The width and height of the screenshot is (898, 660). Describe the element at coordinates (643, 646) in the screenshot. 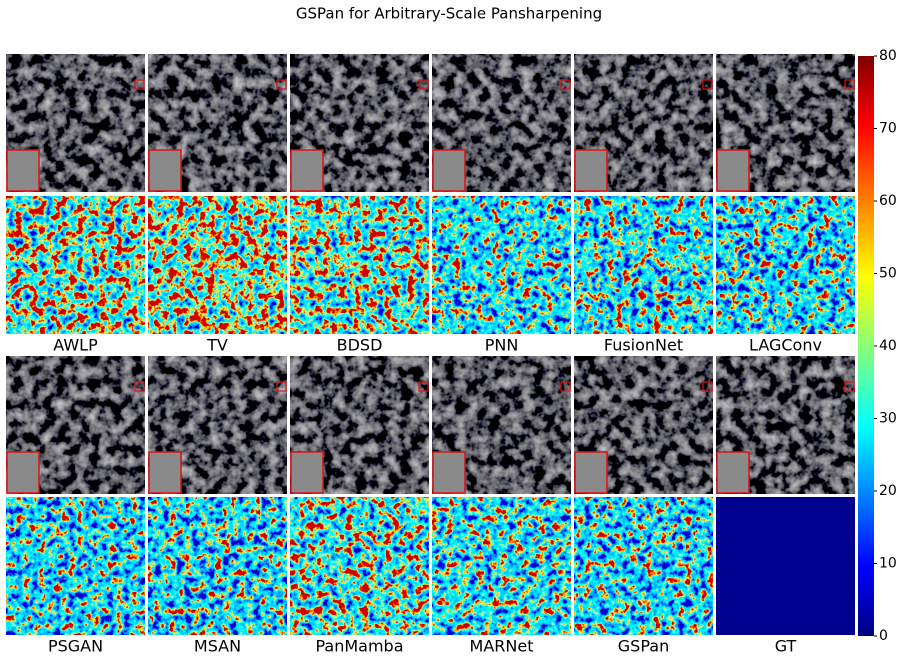

I see `method-label: GSPan` at that location.